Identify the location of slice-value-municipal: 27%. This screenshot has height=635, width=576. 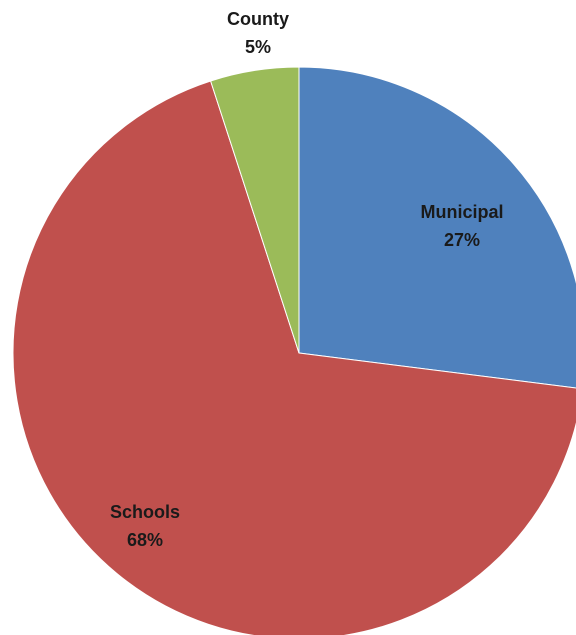
(462, 240).